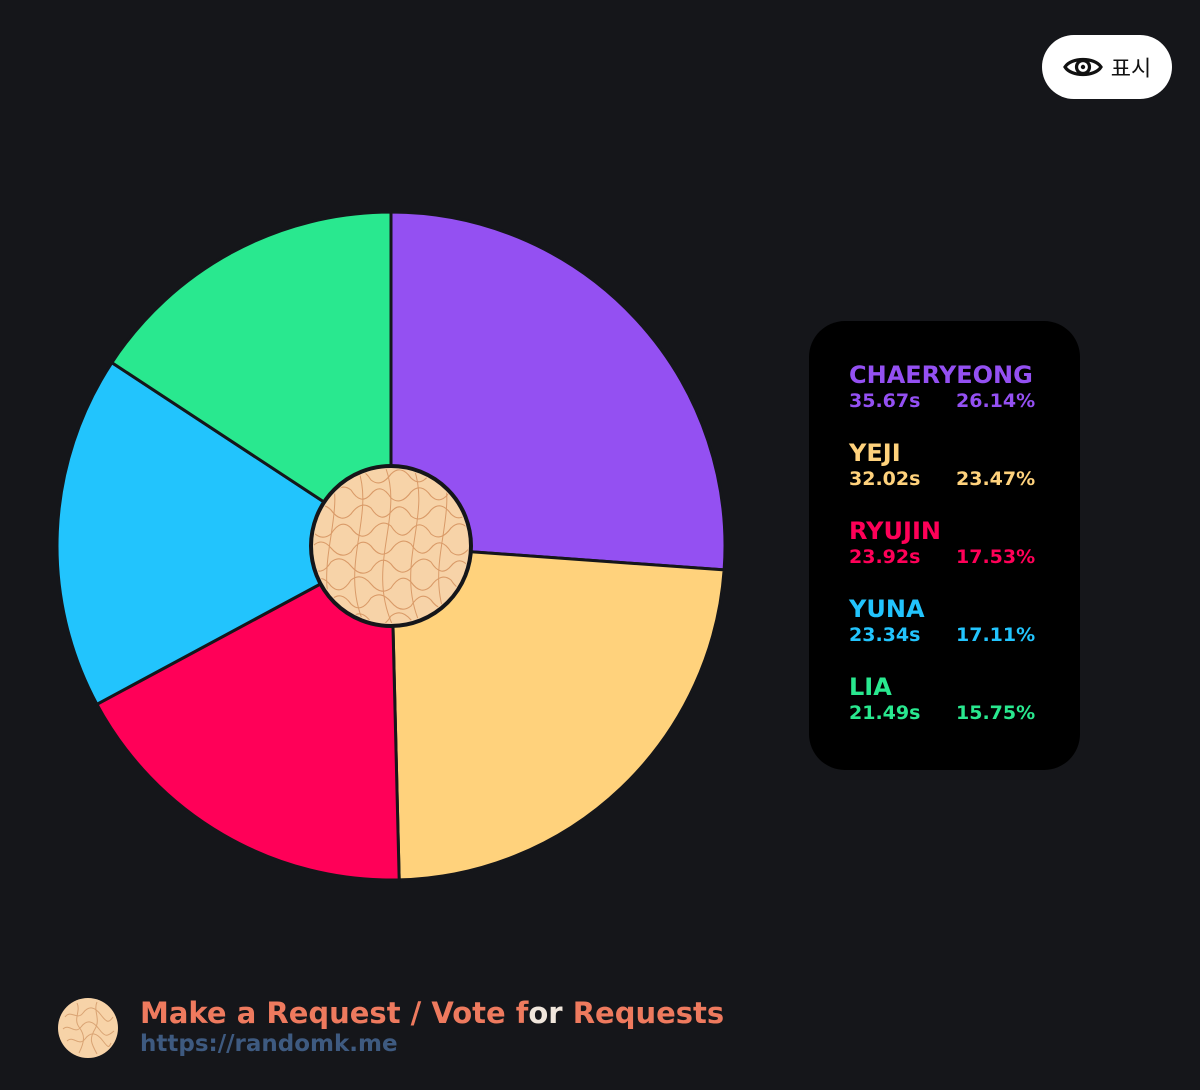  What do you see at coordinates (545, 1013) in the screenshot?
I see `request-link-for: or` at bounding box center [545, 1013].